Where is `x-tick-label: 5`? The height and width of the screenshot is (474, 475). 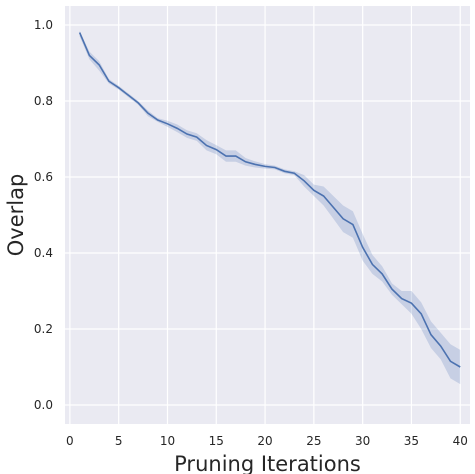 x-tick-label: 5 is located at coordinates (119, 441).